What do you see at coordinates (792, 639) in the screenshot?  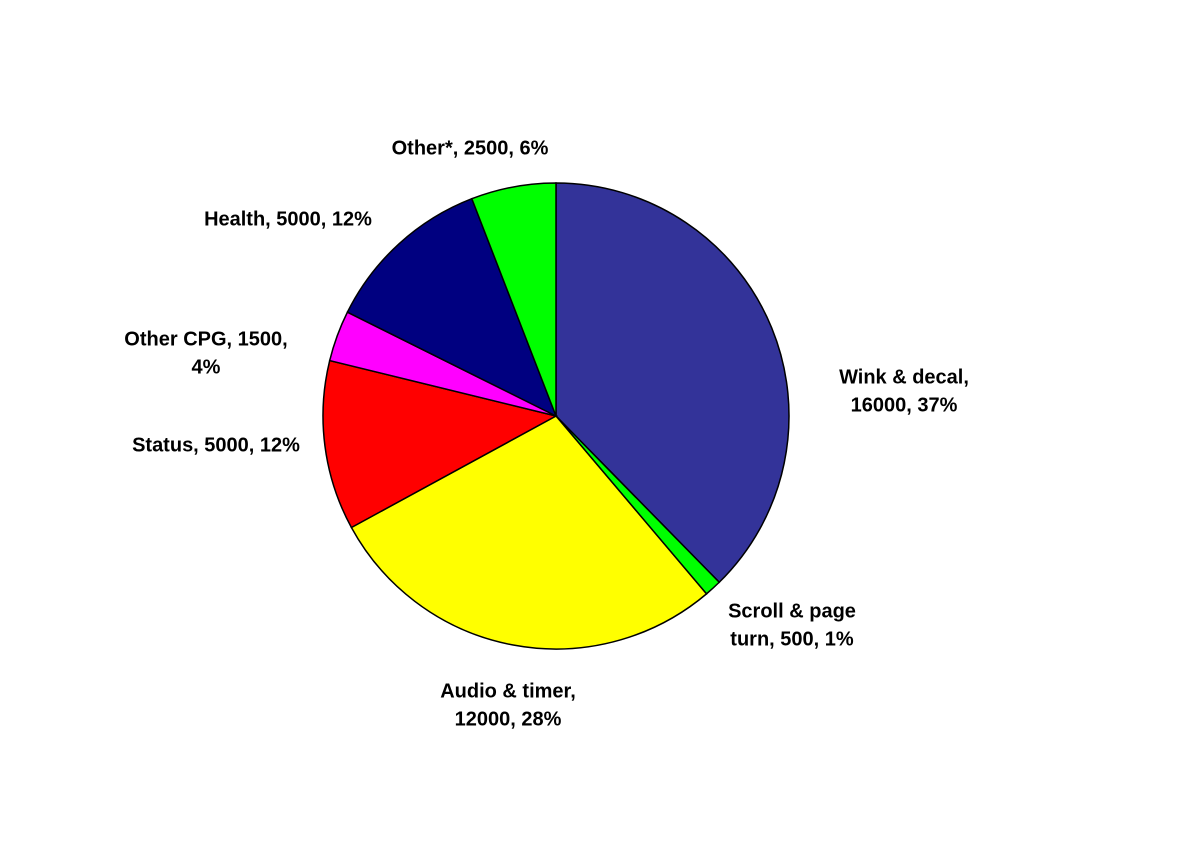 I see `slice-label: turn, 500, 1%` at bounding box center [792, 639].